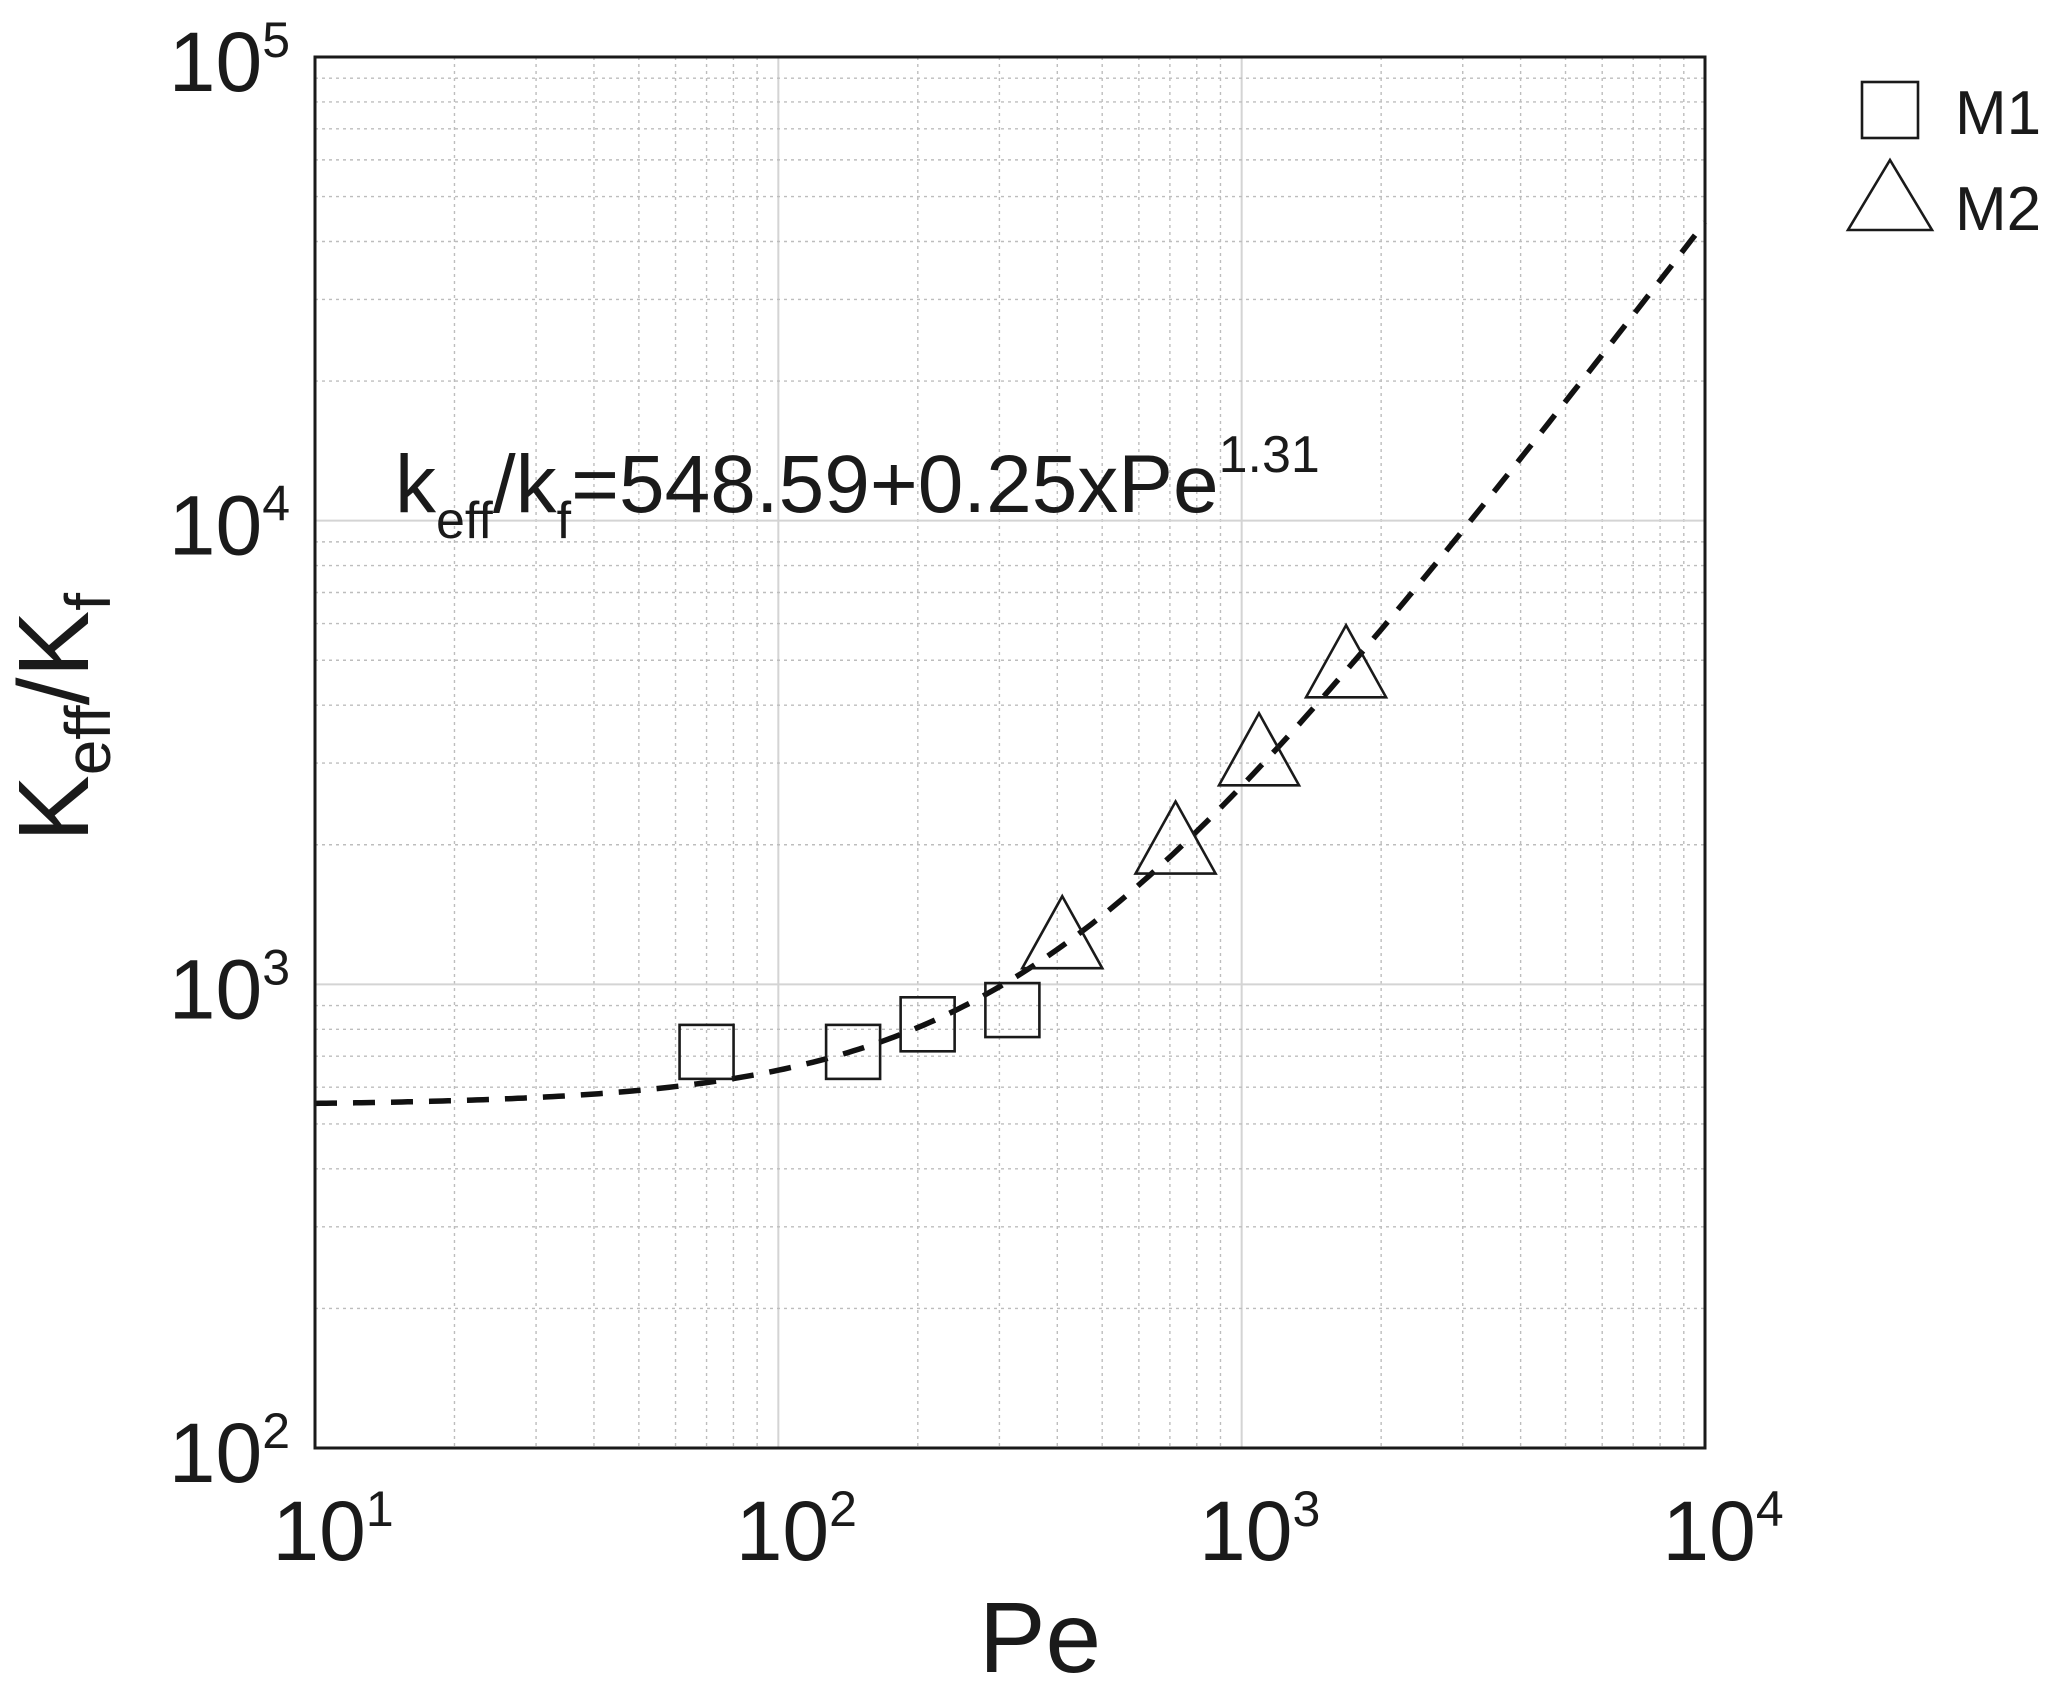 The image size is (2067, 1700). I want to click on legend-label-m1: M1, so click(1998, 113).